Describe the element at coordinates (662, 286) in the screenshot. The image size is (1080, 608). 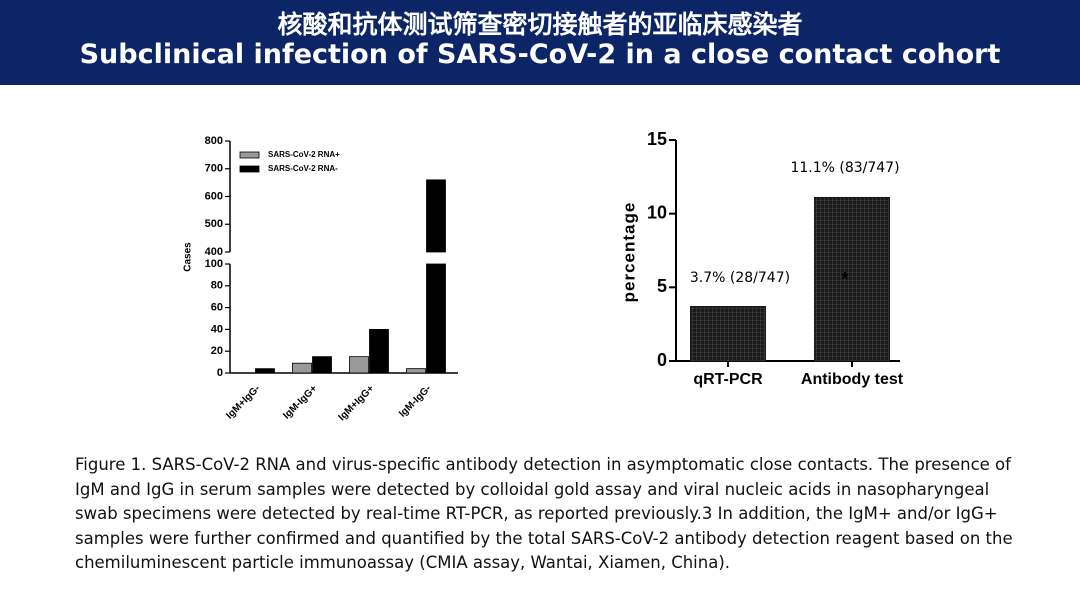
I see `y-tick-label: 5` at that location.